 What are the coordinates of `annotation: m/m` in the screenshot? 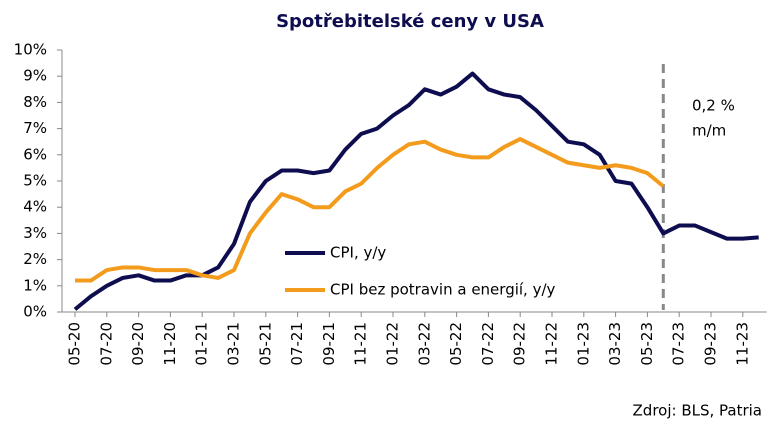 It's located at (709, 131).